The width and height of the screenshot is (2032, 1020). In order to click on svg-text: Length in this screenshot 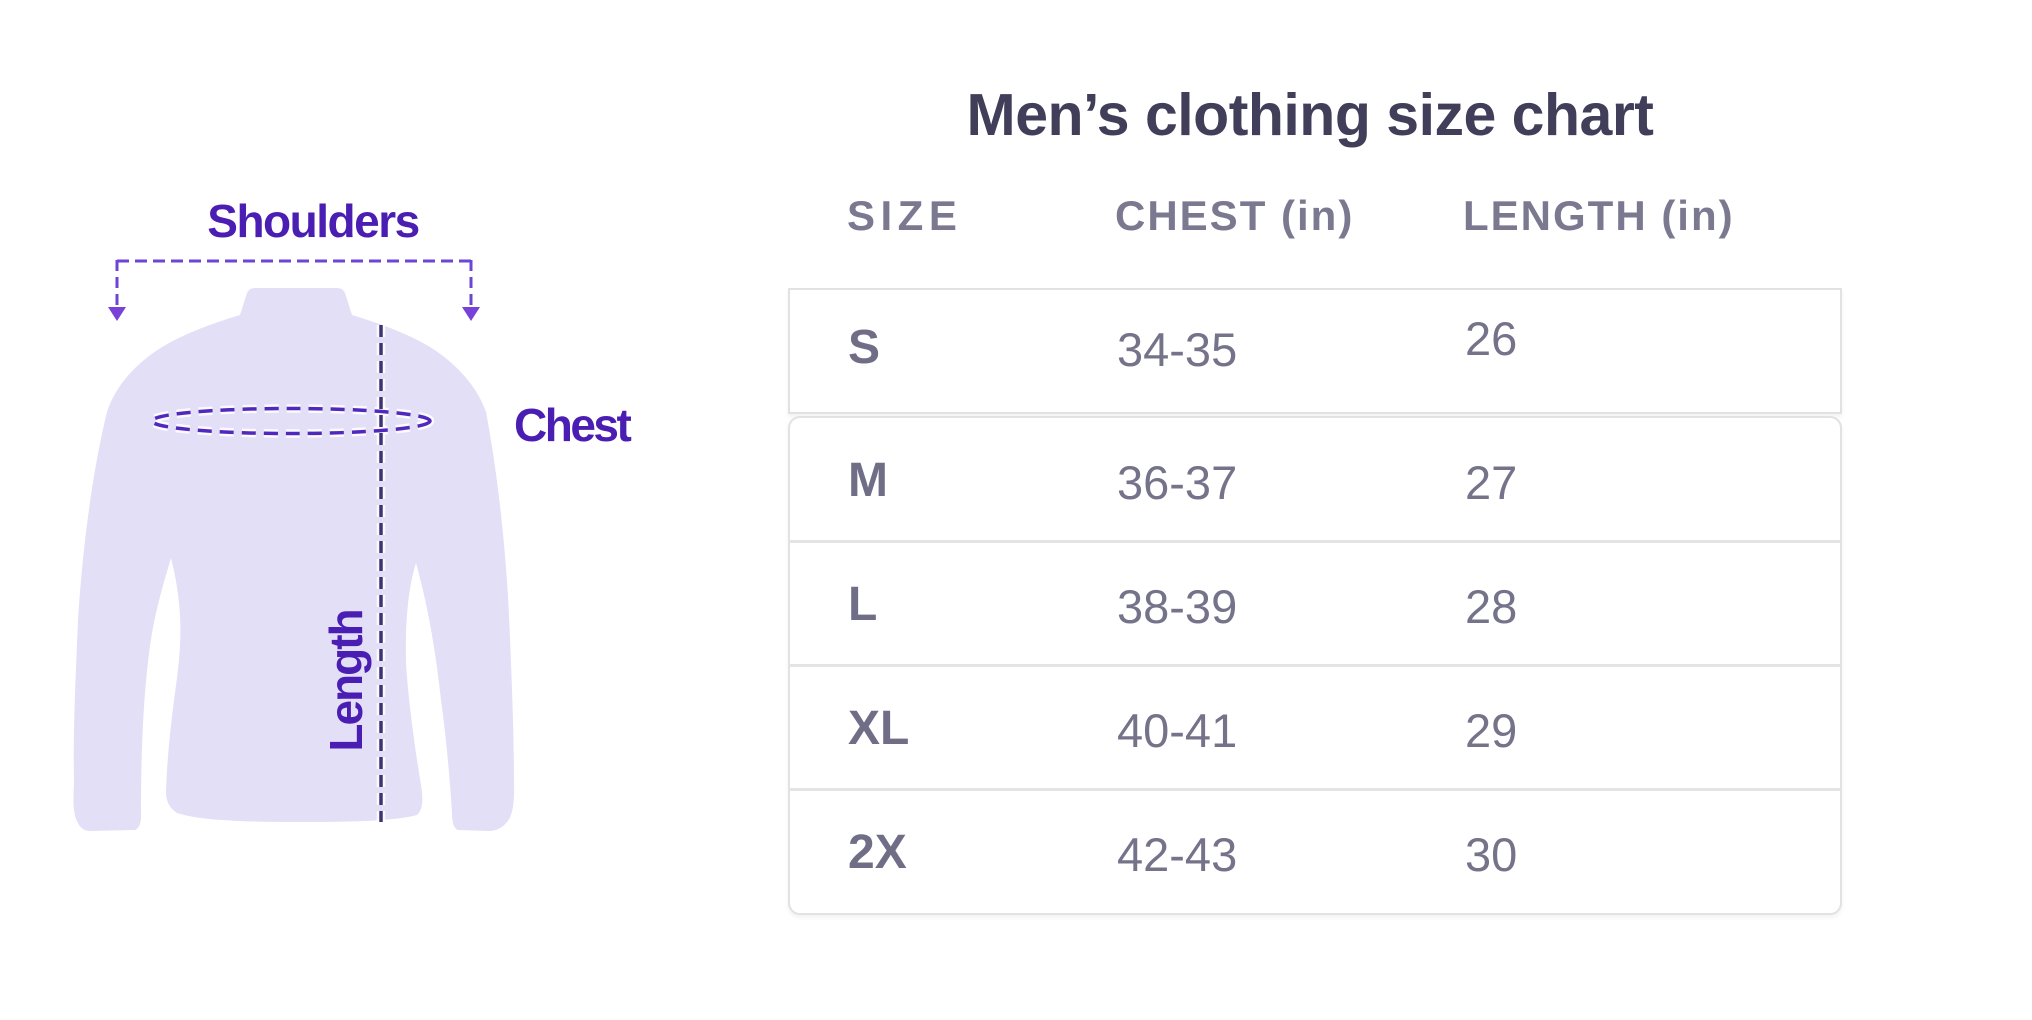, I will do `click(346, 680)`.